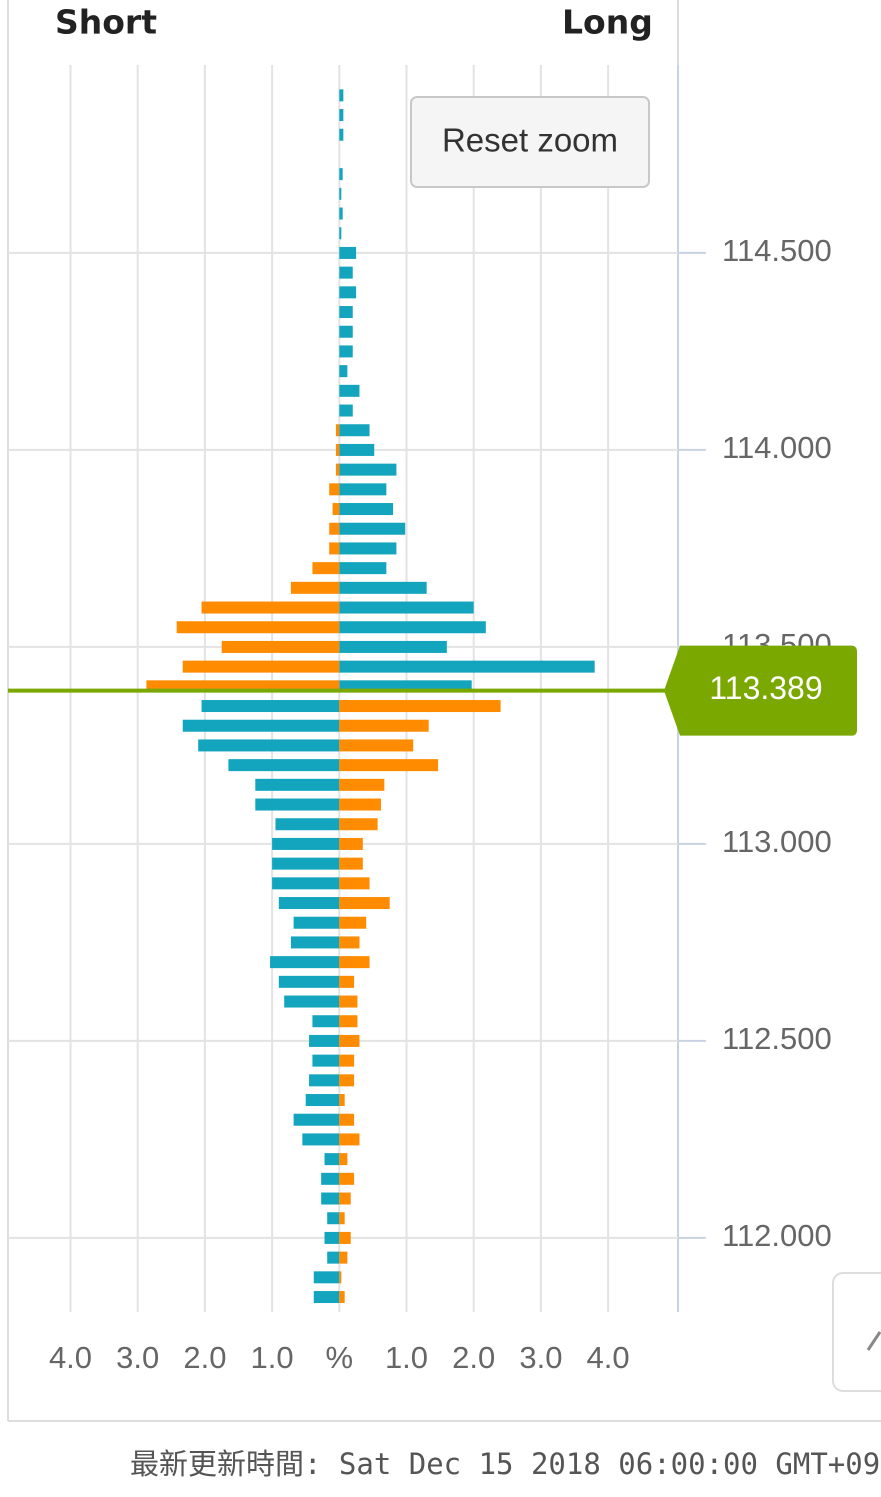  I want to click on button-bg, so click(530, 142).